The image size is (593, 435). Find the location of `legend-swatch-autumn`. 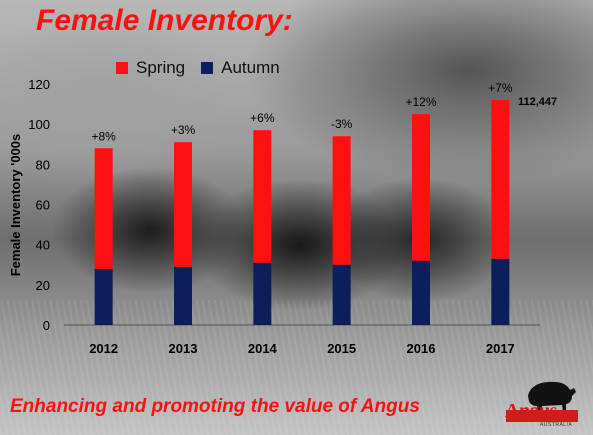

legend-swatch-autumn is located at coordinates (207, 68).